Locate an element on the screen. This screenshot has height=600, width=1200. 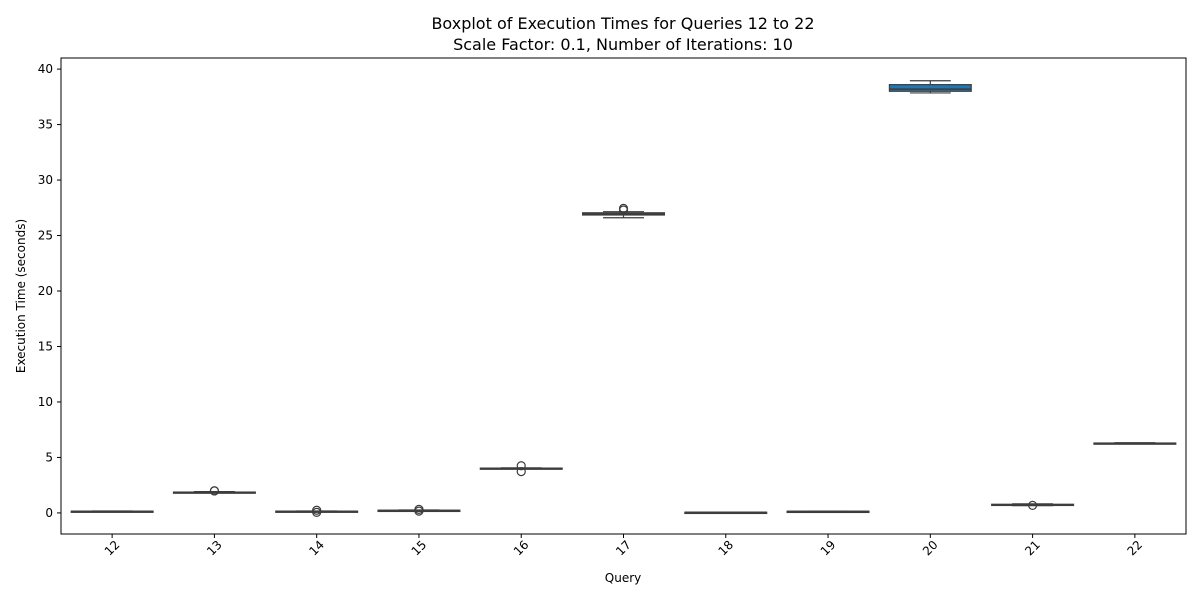
y-tick-label: 5 is located at coordinates (49, 457).